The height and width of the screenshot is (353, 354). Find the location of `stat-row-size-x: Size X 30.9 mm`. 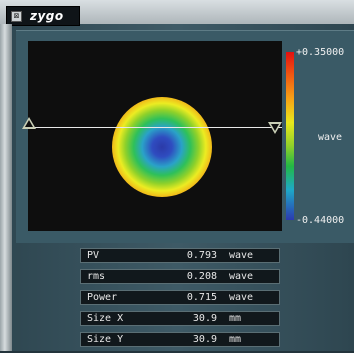

stat-row-size-x: Size X 30.9 mm is located at coordinates (180, 318).